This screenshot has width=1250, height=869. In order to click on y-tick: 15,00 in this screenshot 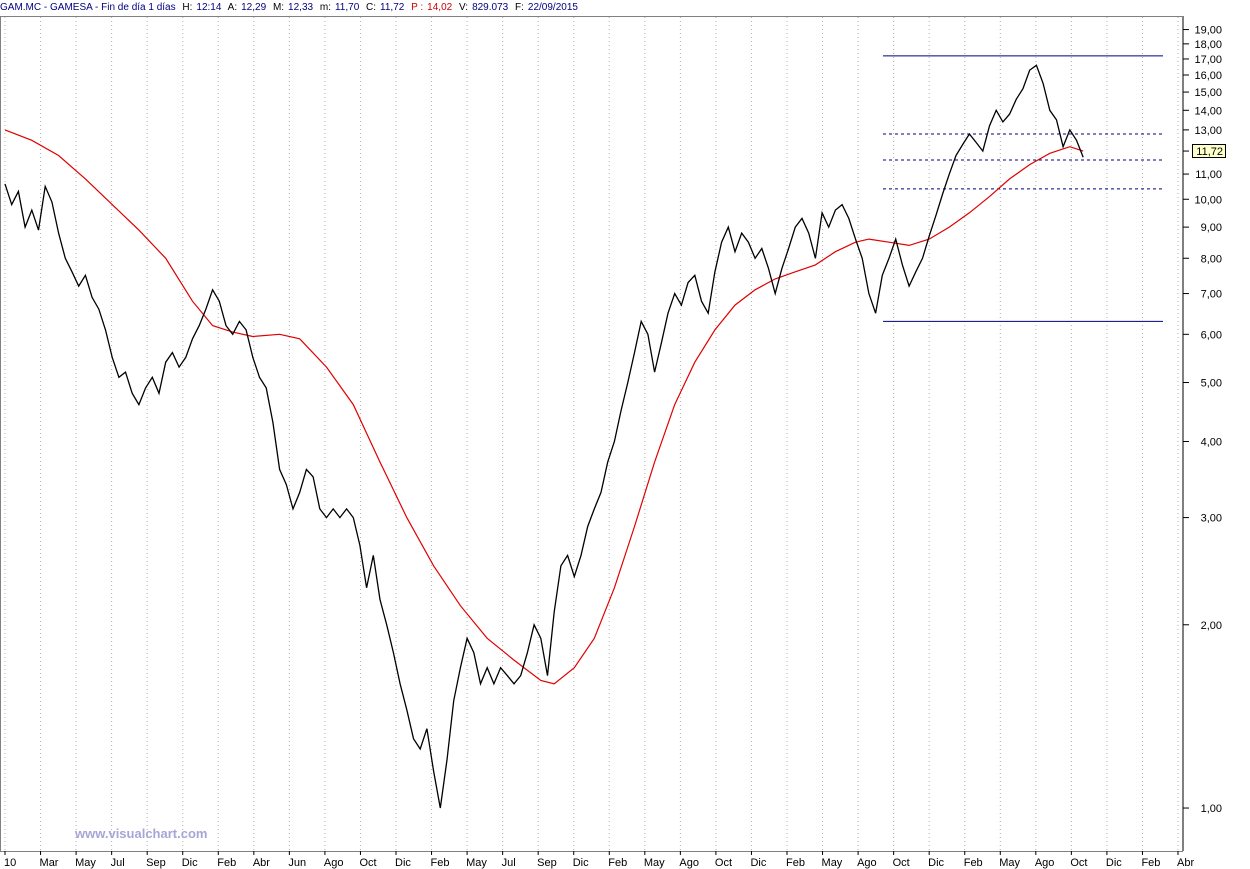, I will do `click(1202, 93)`.